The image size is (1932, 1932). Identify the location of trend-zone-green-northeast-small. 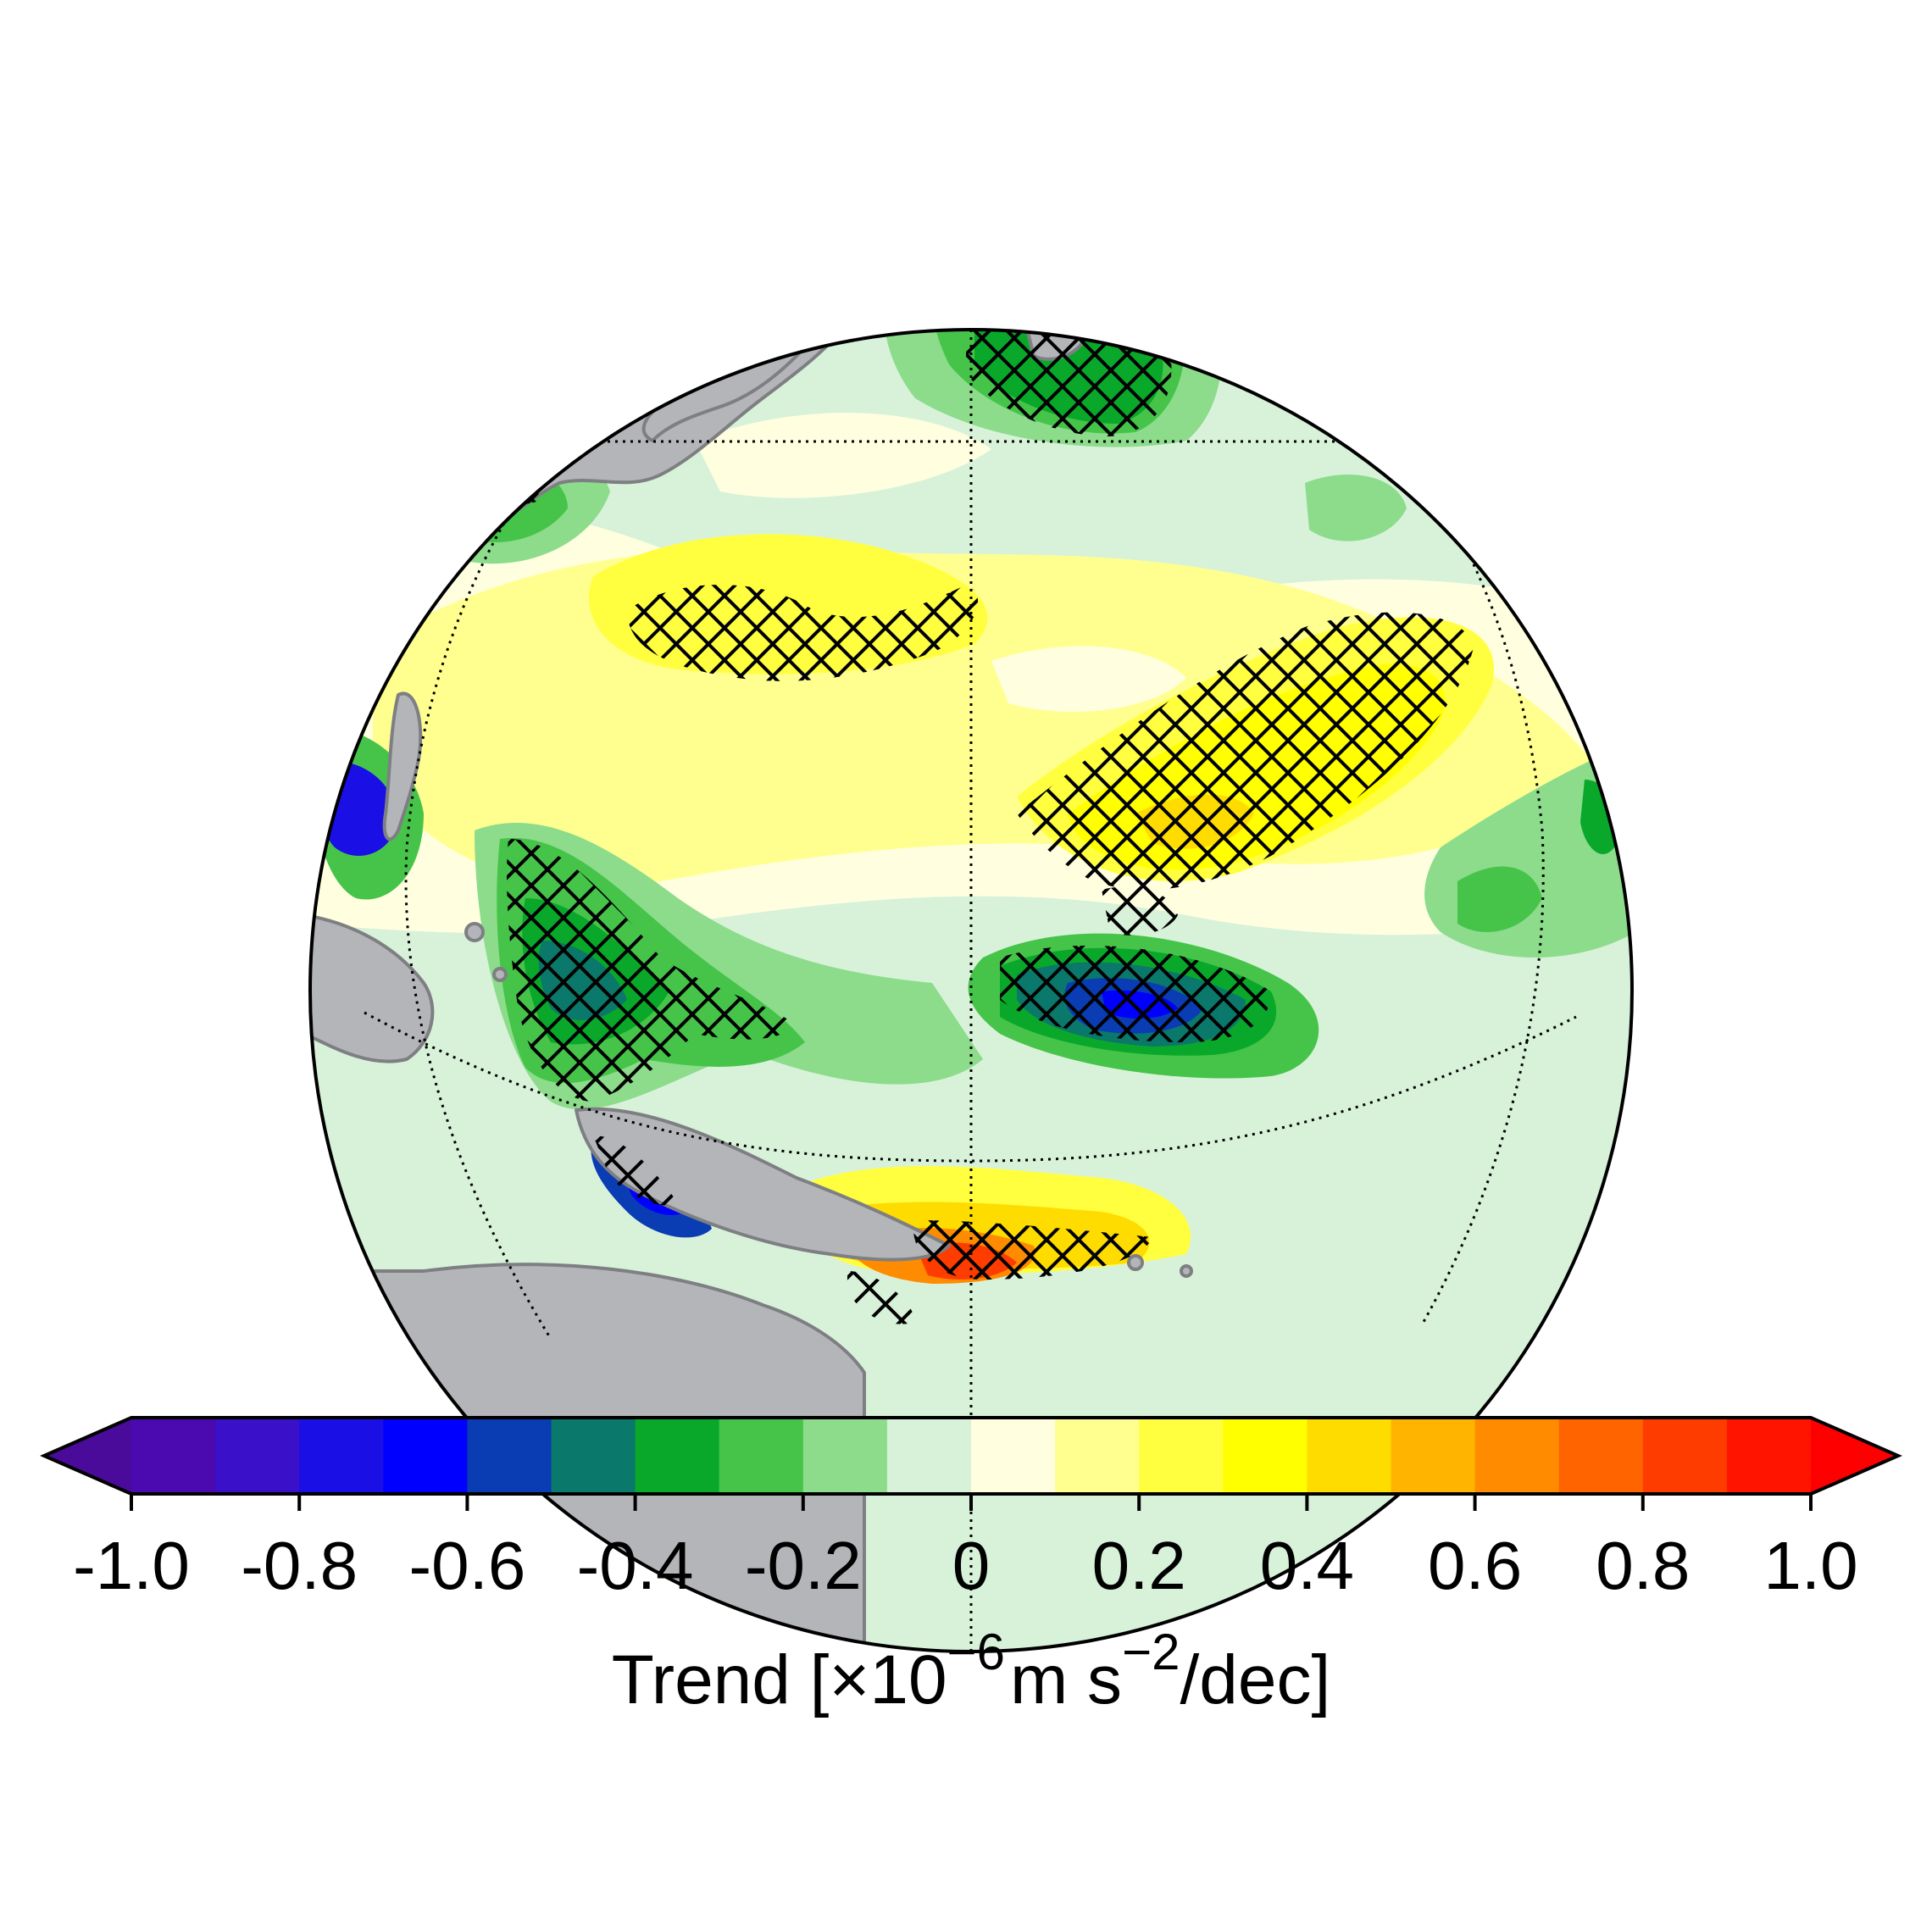
(1221, 237).